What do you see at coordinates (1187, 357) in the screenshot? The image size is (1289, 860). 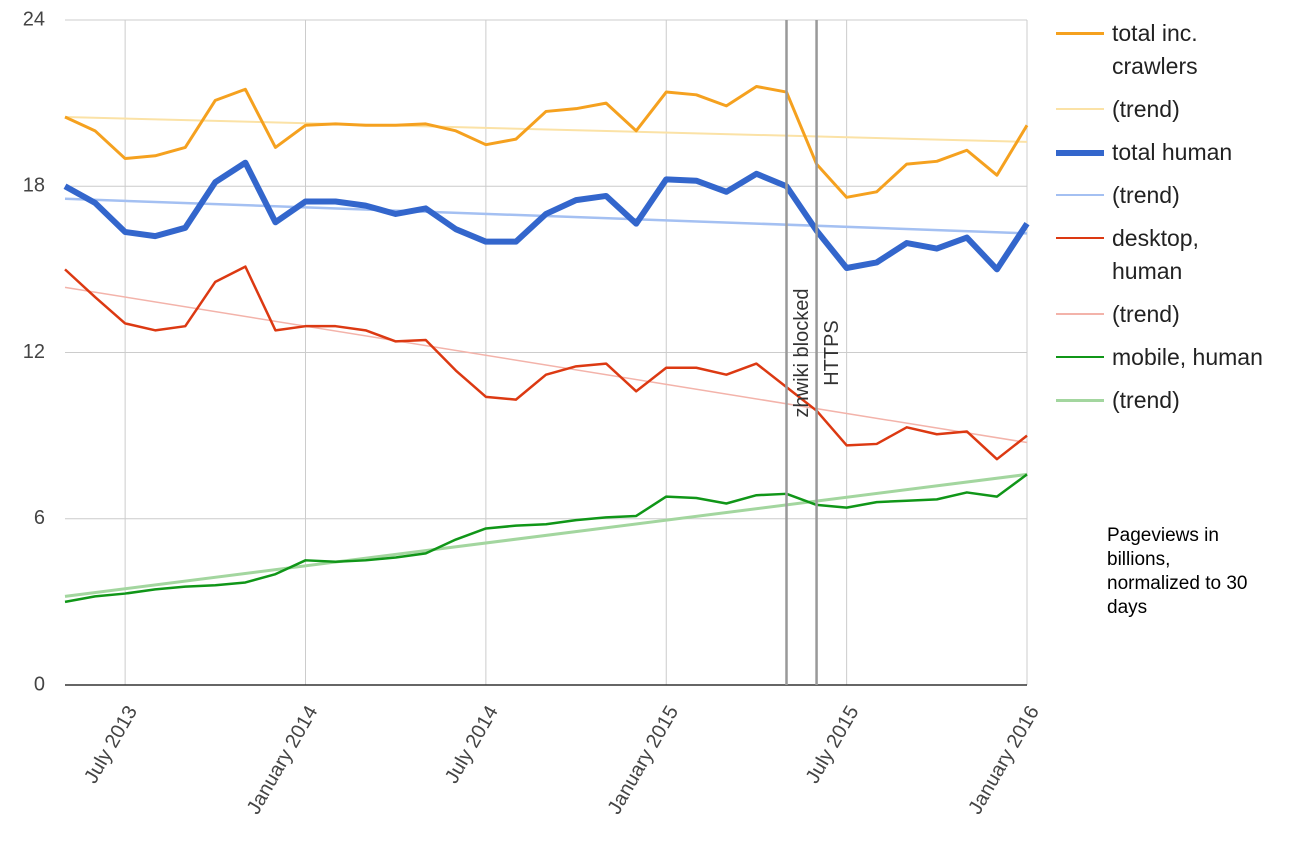 I see `legend-label: mobile, human` at bounding box center [1187, 357].